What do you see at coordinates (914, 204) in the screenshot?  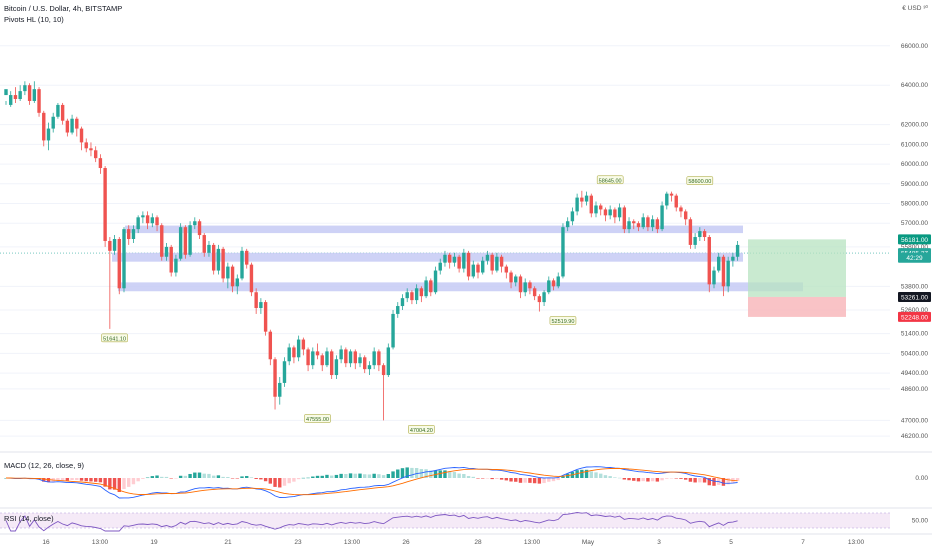 I see `y-tick-label: 58000.00` at bounding box center [914, 204].